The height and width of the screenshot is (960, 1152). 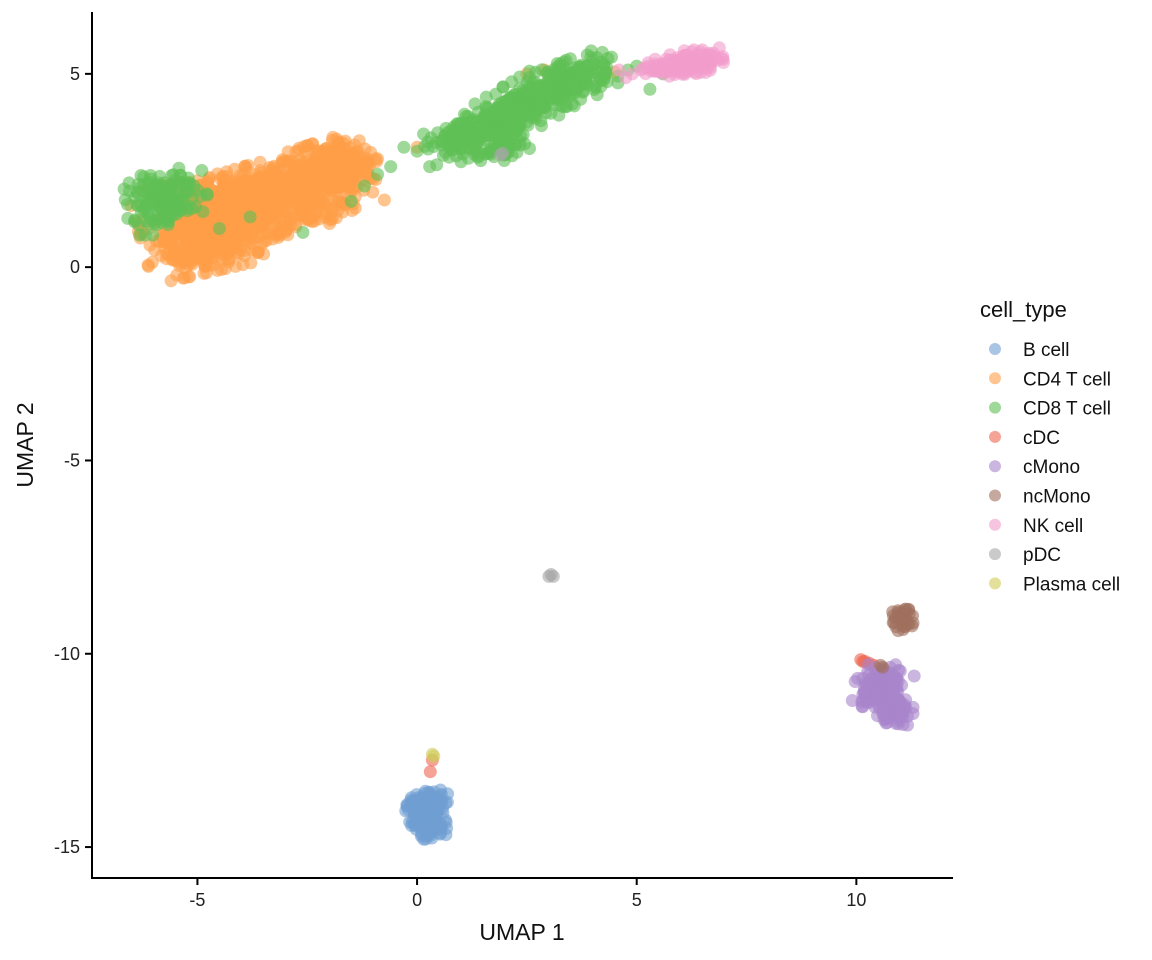 What do you see at coordinates (1071, 584) in the screenshot?
I see `legend-label: Plasma cell` at bounding box center [1071, 584].